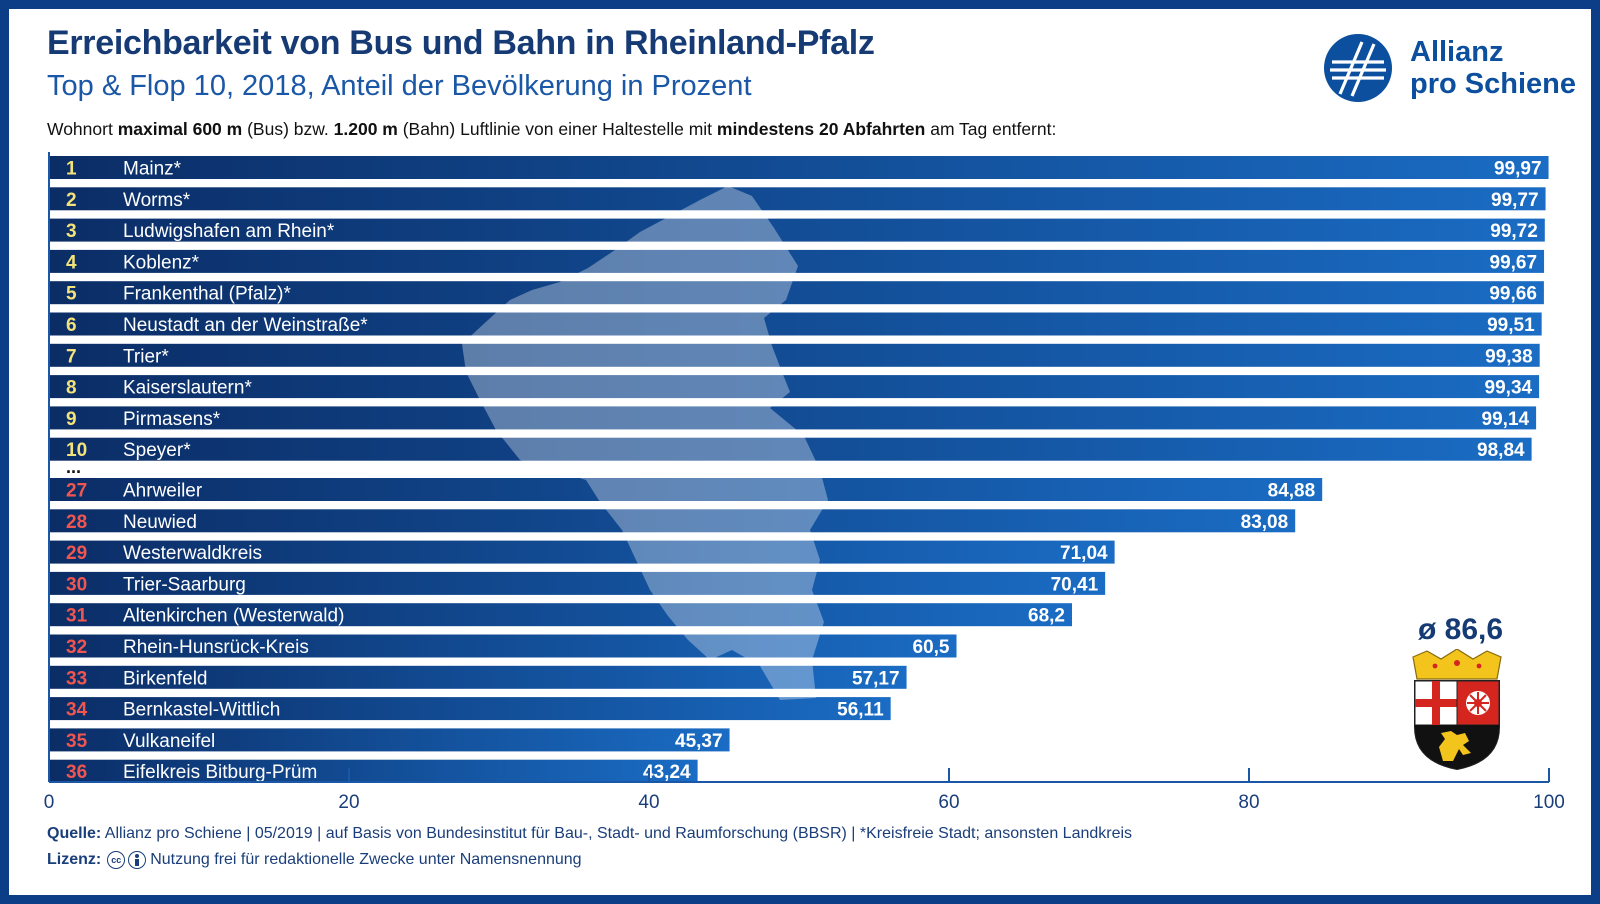  What do you see at coordinates (77, 710) in the screenshot?
I see `rank-label: 34` at bounding box center [77, 710].